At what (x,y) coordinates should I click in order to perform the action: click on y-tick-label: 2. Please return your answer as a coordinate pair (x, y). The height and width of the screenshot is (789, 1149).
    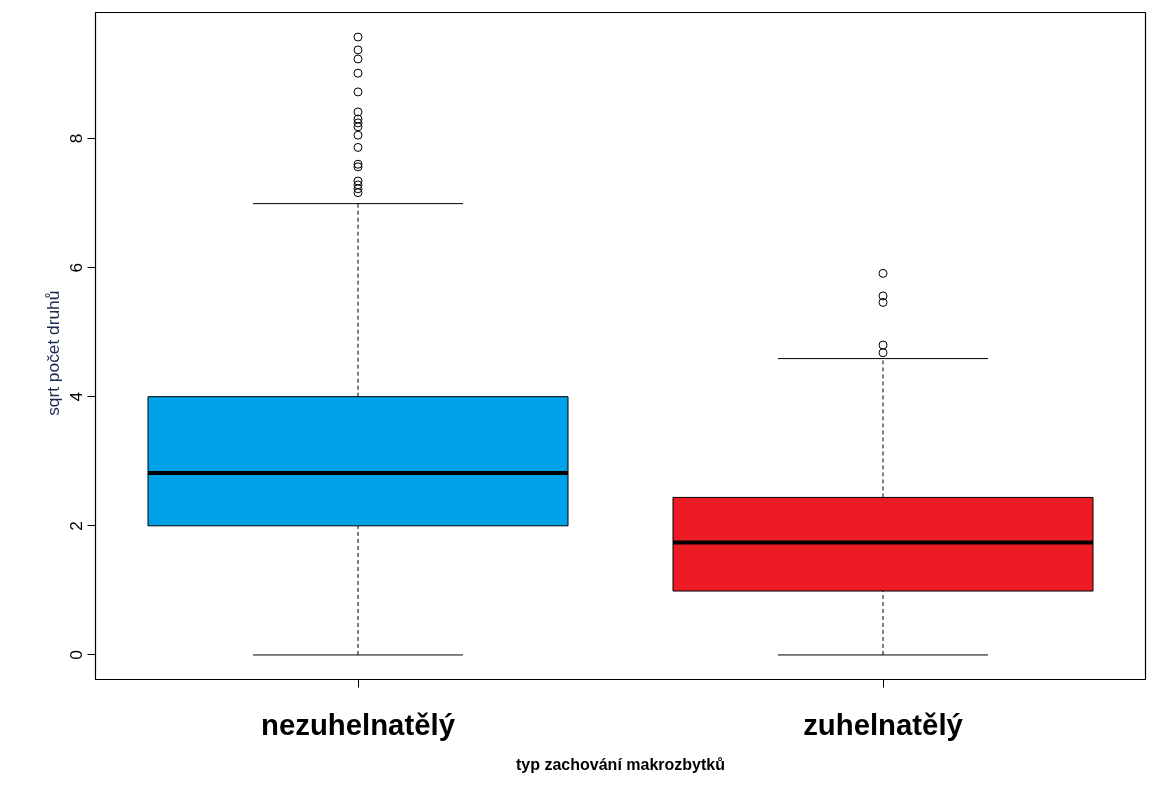
    Looking at the image, I should click on (76, 526).